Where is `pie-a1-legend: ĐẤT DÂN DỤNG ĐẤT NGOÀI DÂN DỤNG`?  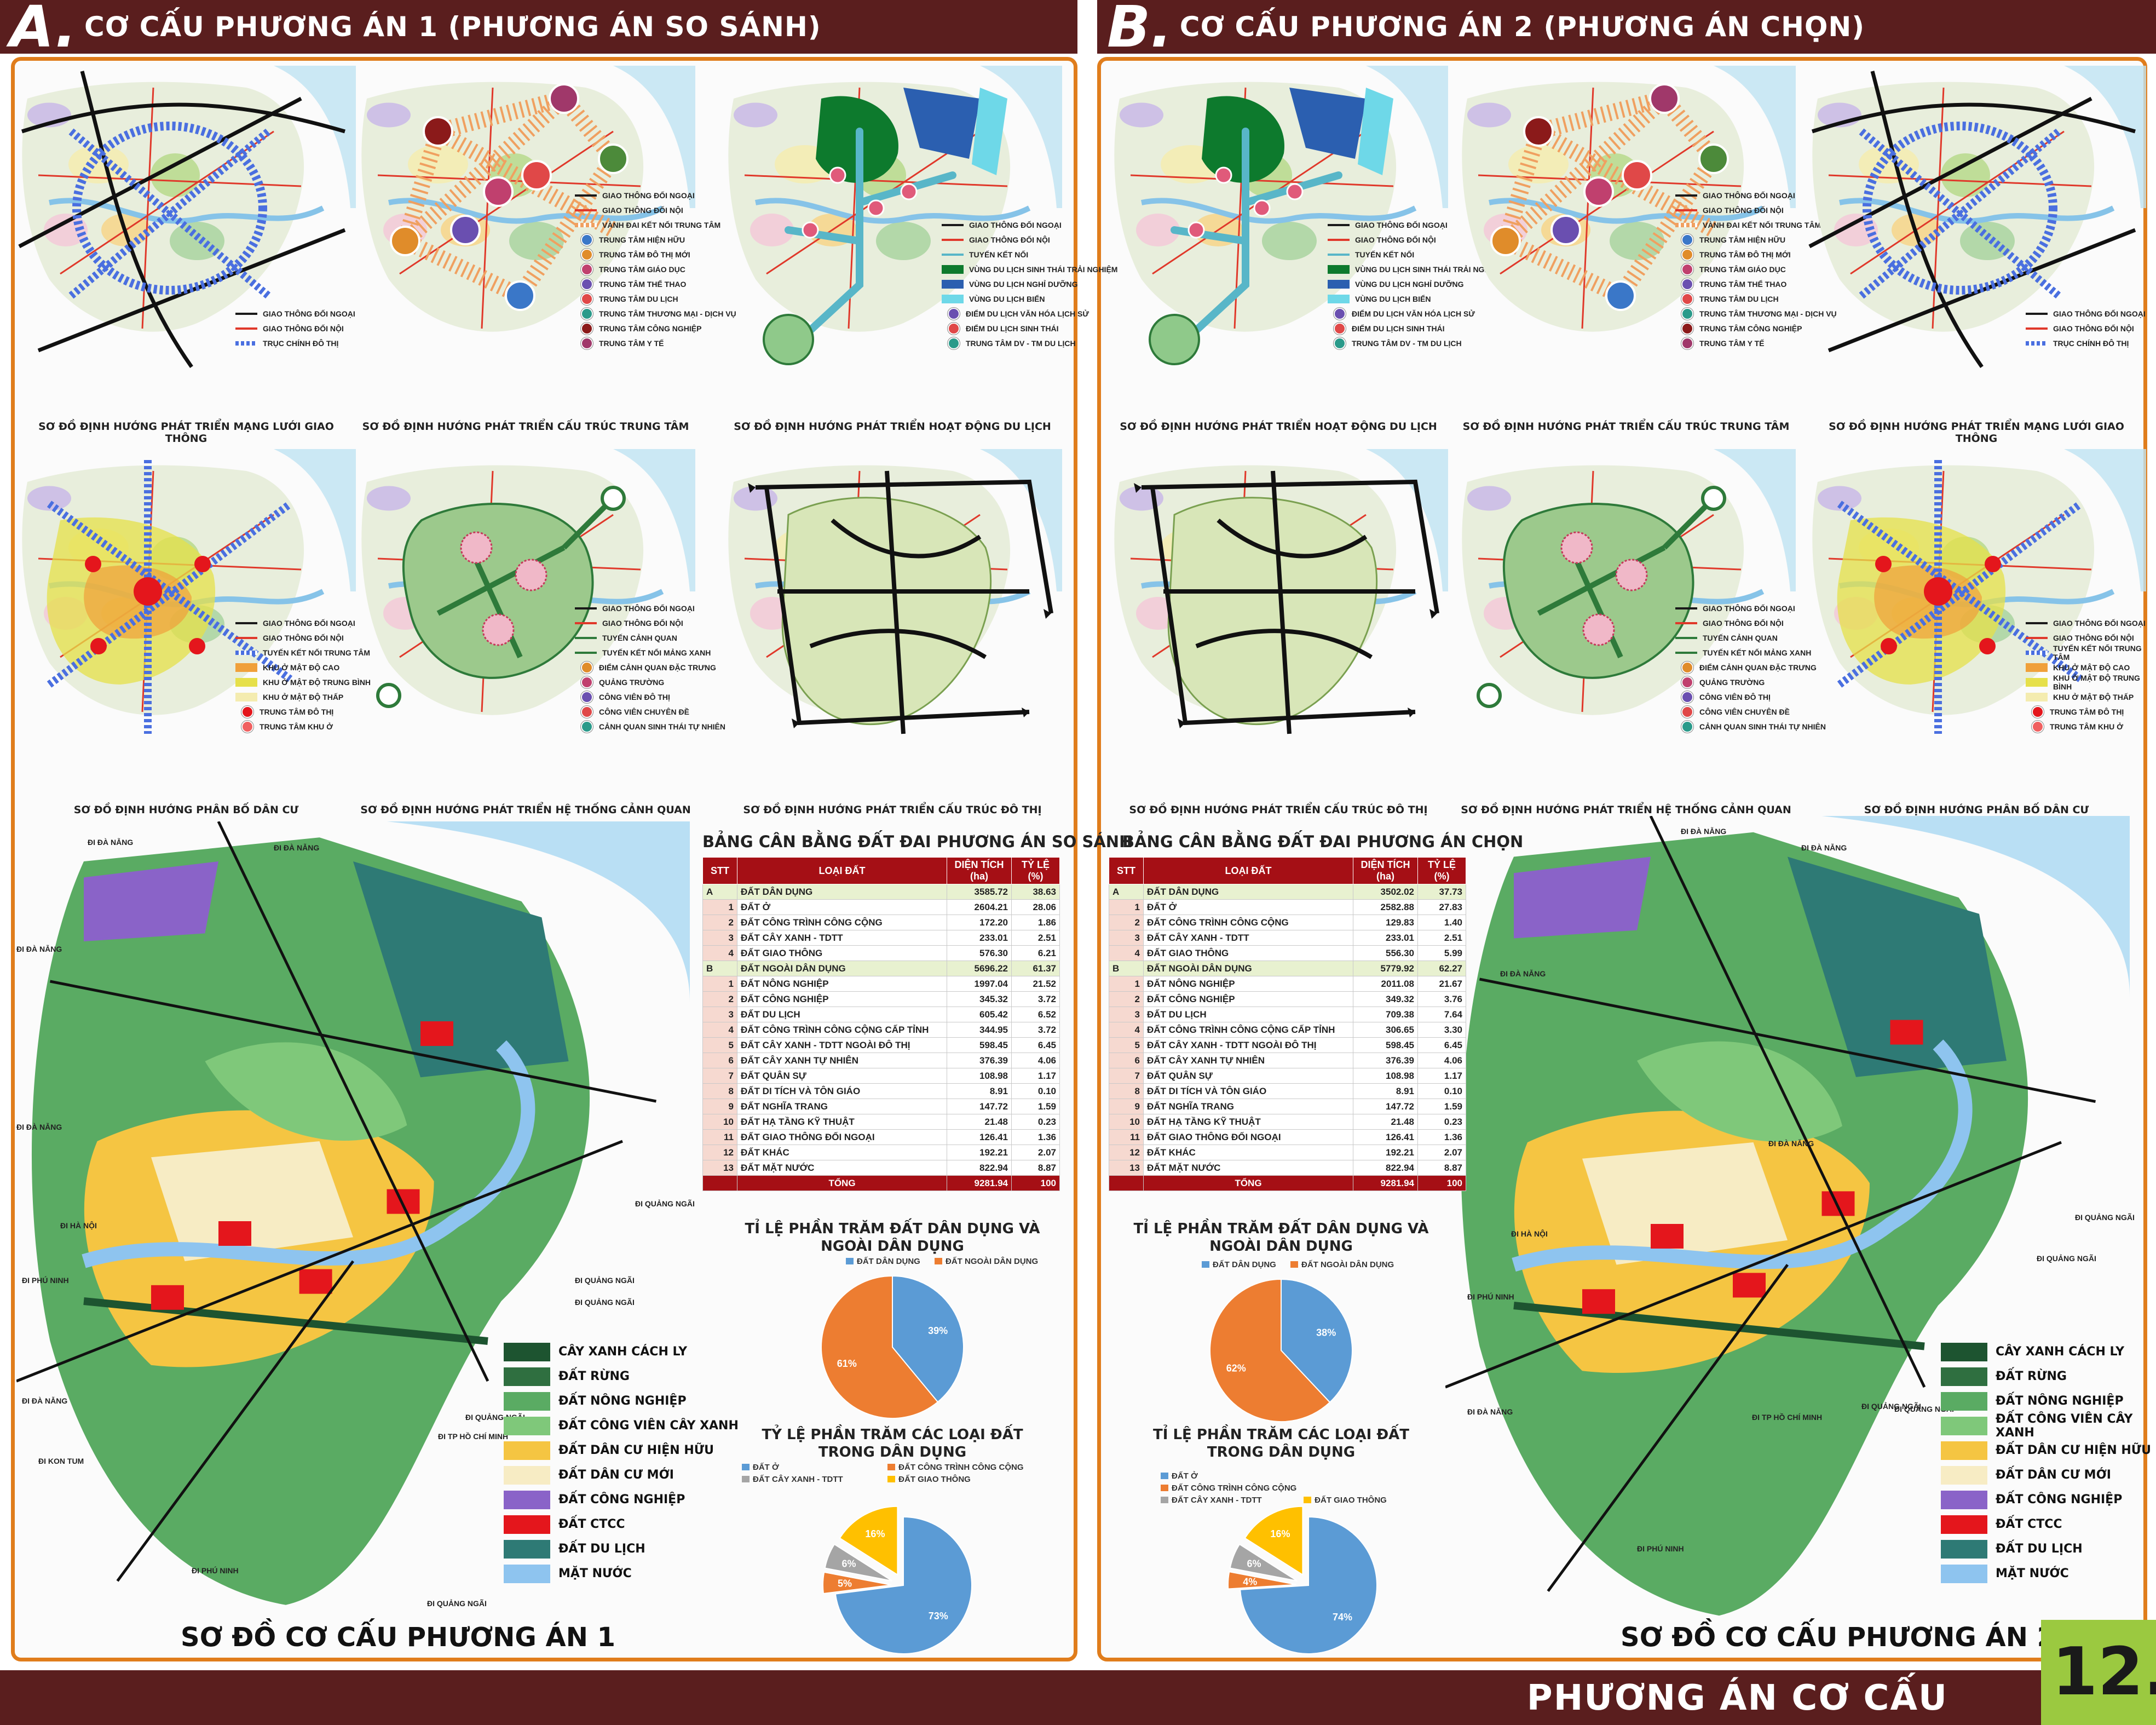 pie-a1-legend: ĐẤT DÂN DỤNG ĐẤT NGOÀI DÂN DỤNG is located at coordinates (948, 1261).